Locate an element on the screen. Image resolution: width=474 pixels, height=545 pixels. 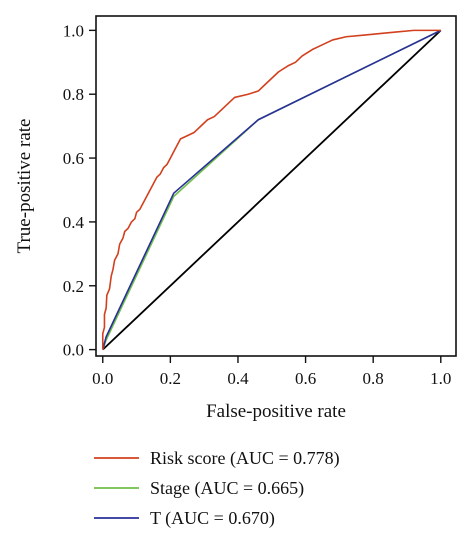
x-tick-label: 0.0 is located at coordinates (102, 378).